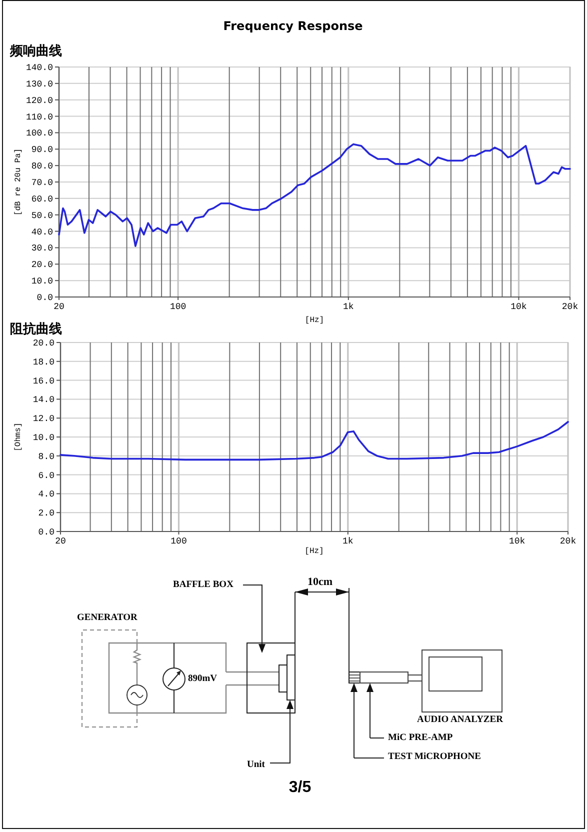  I want to click on text: 10cm, so click(320, 582).